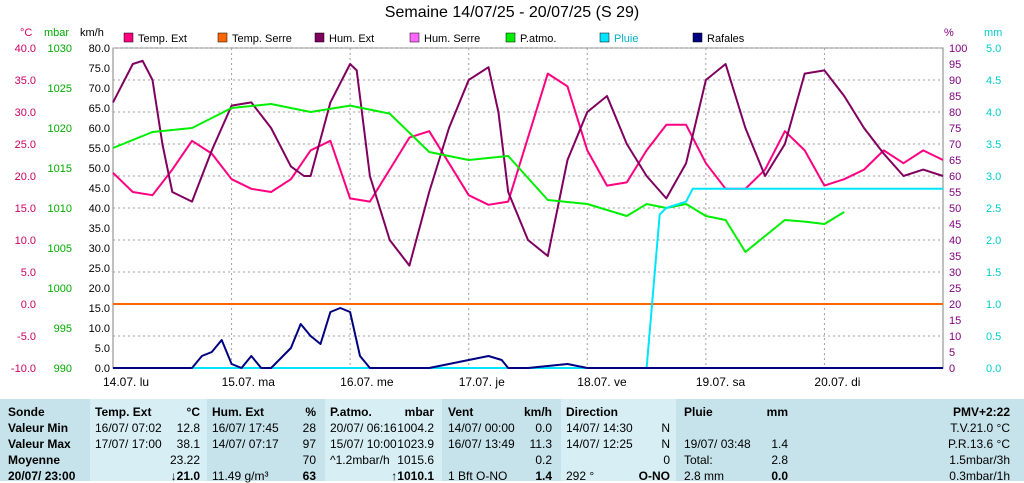 This screenshot has width=1024, height=483. What do you see at coordinates (99, 89) in the screenshot?
I see `y-tick-kmh: 70.0` at bounding box center [99, 89].